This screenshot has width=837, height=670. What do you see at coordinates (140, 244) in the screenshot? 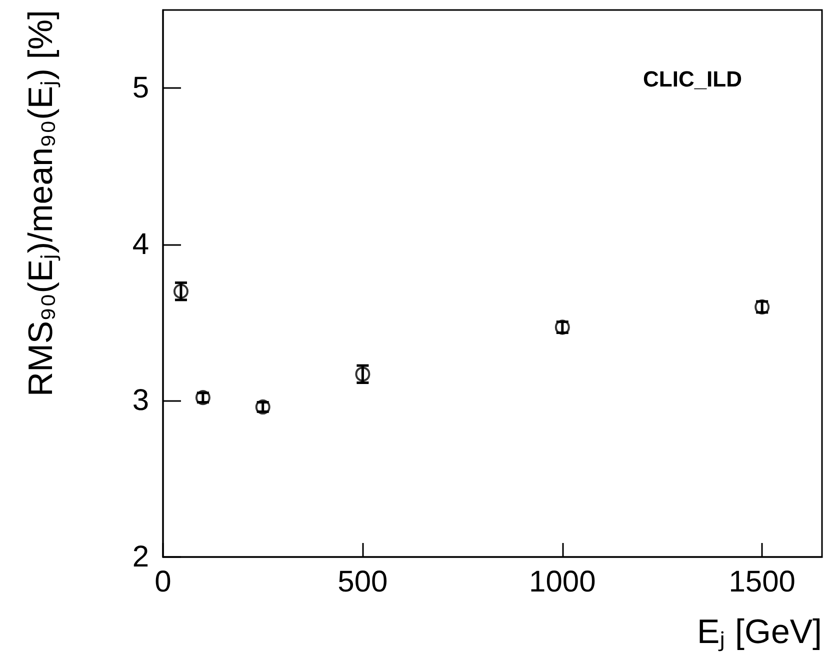
I see `y-tick-label: 4` at bounding box center [140, 244].